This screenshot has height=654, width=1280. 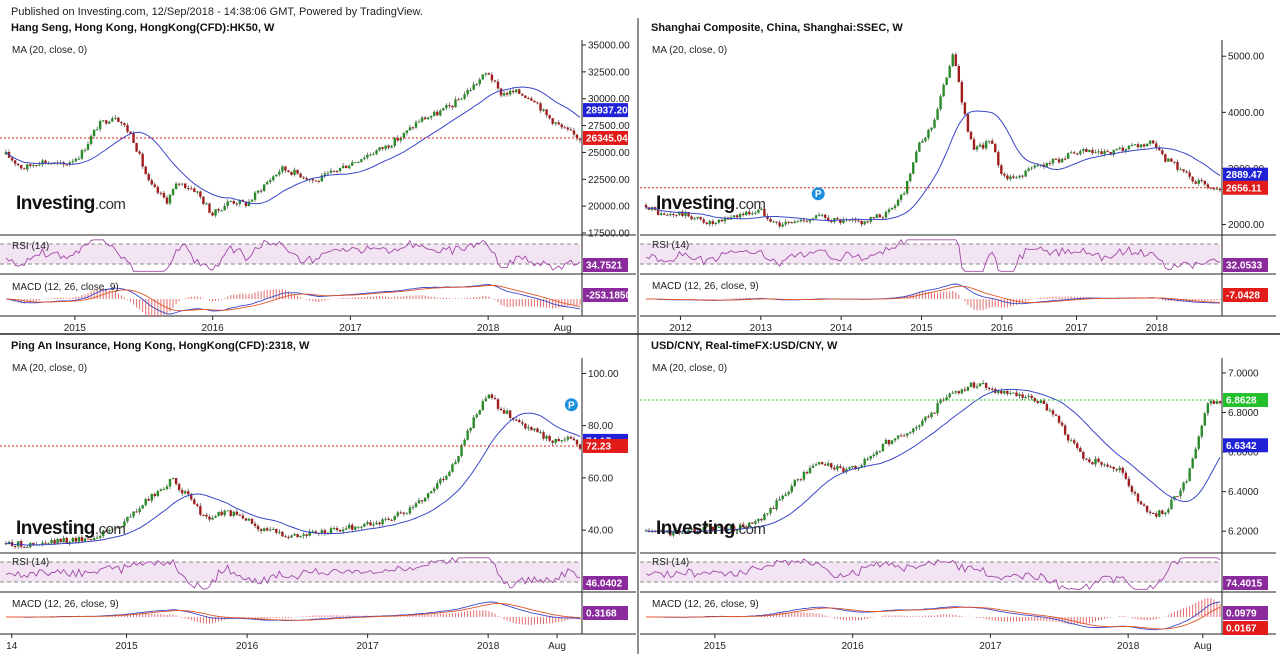 I want to click on chart-title: USD/CNY, Real-timeFX:USD/CNY, W, so click(x=744, y=346).